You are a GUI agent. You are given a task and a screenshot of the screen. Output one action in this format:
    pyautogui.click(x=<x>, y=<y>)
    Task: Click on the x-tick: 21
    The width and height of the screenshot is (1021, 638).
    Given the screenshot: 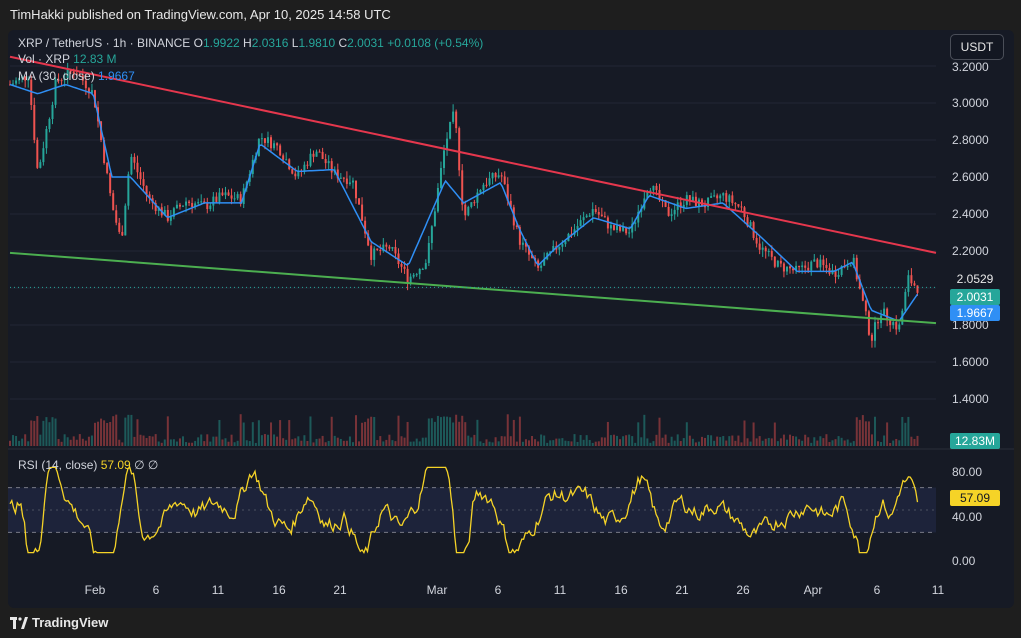 What is the action you would take?
    pyautogui.click(x=340, y=590)
    